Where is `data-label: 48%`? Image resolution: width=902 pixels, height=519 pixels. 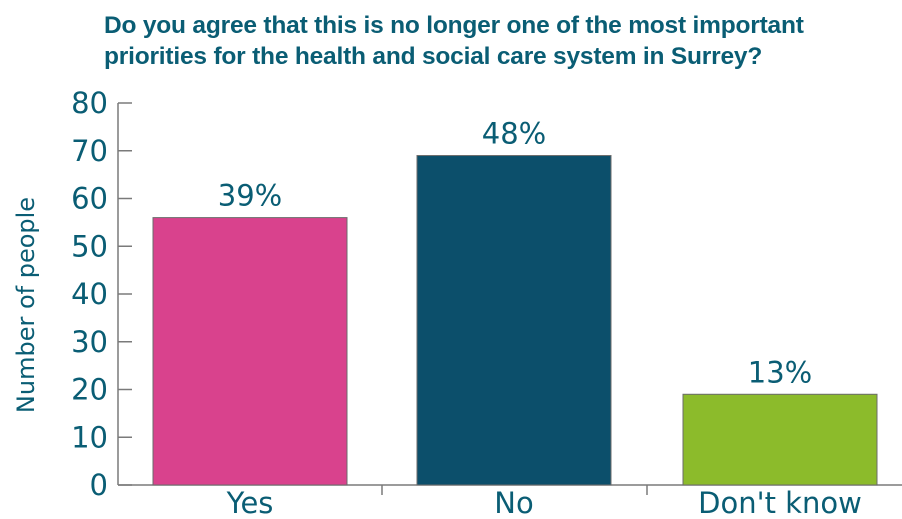 data-label: 48% is located at coordinates (514, 134).